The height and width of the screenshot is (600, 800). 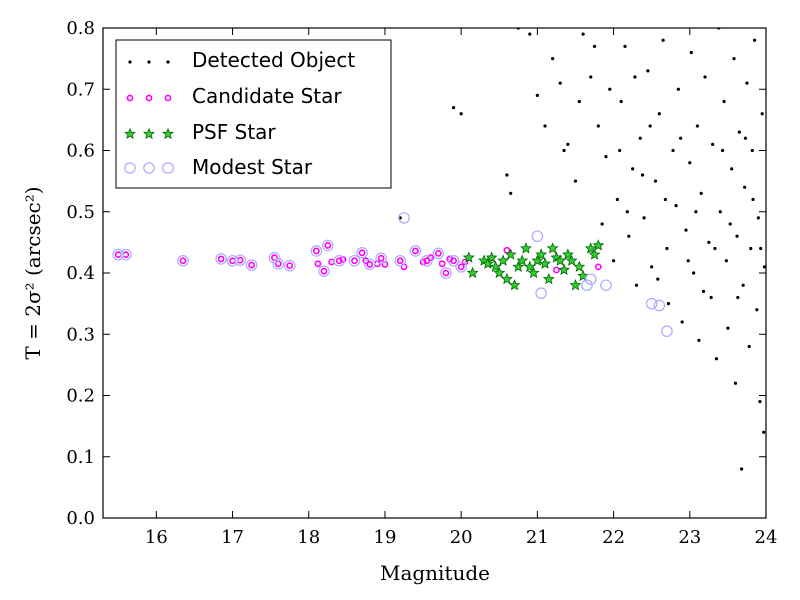 What do you see at coordinates (80, 89) in the screenshot?
I see `y-tick-label: 0.7` at bounding box center [80, 89].